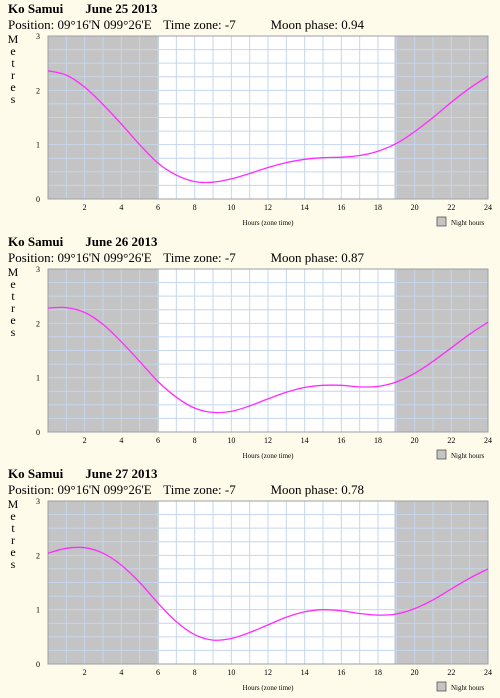  I want to click on moon-phase-value: 0.78, so click(353, 489).